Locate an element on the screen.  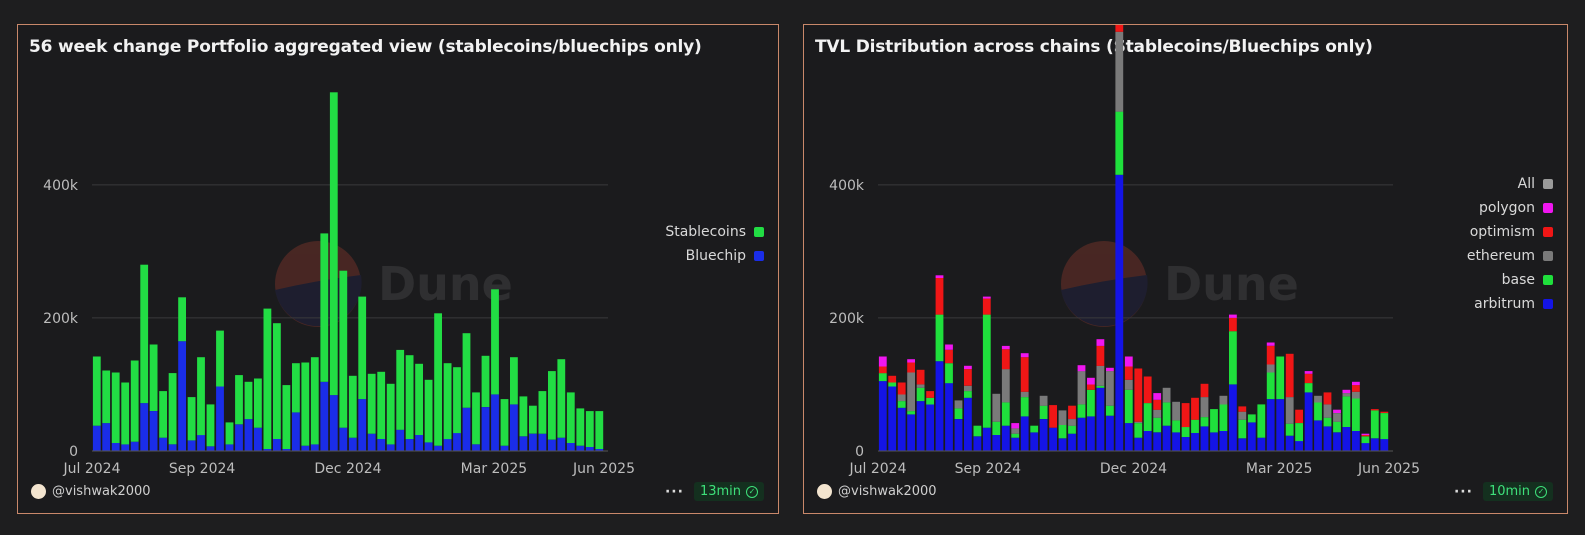
legend-item-base: base is located at coordinates (1510, 280).